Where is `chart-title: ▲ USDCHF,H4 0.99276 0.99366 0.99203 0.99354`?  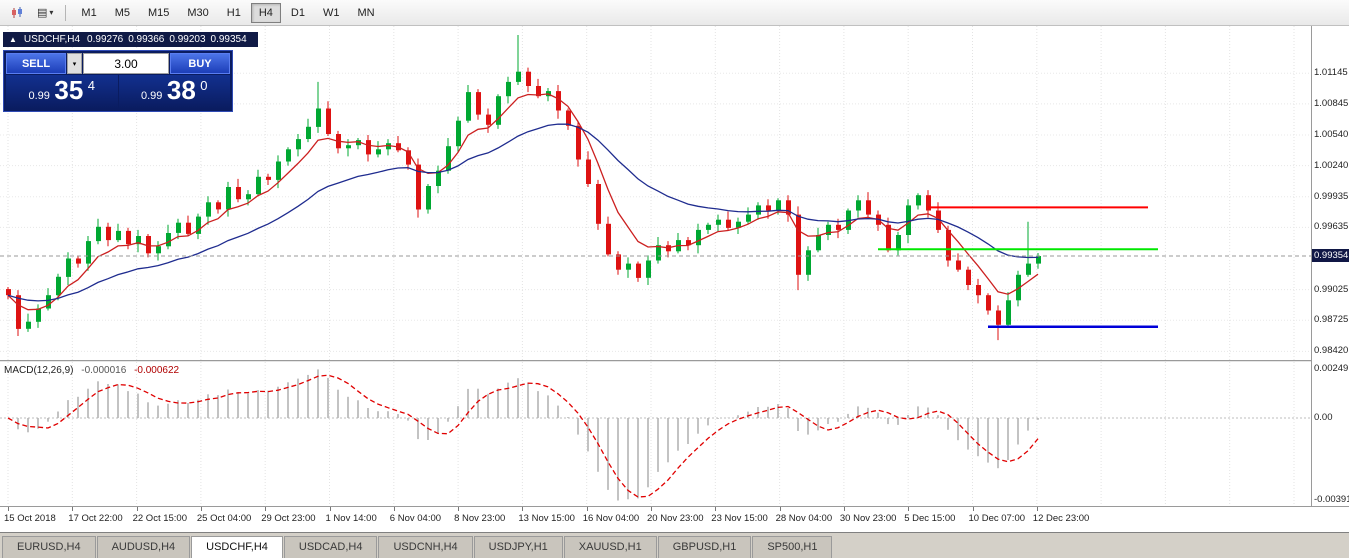 chart-title: ▲ USDCHF,H4 0.99276 0.99366 0.99203 0.99354 is located at coordinates (130, 39).